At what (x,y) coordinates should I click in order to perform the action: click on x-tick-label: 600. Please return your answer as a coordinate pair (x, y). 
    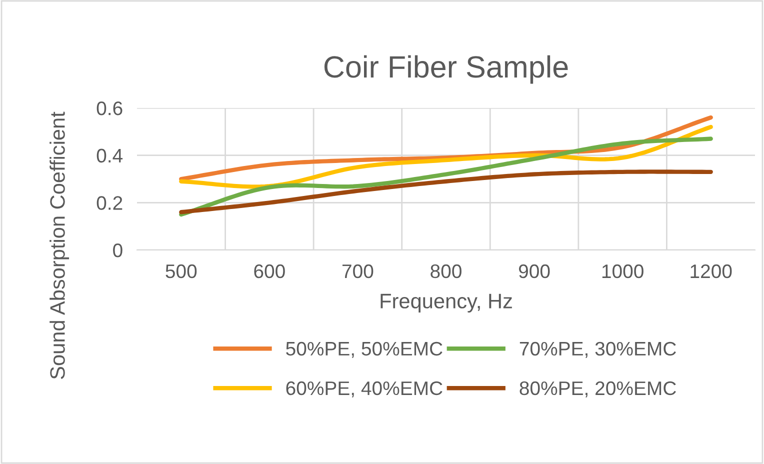
    Looking at the image, I should click on (269, 271).